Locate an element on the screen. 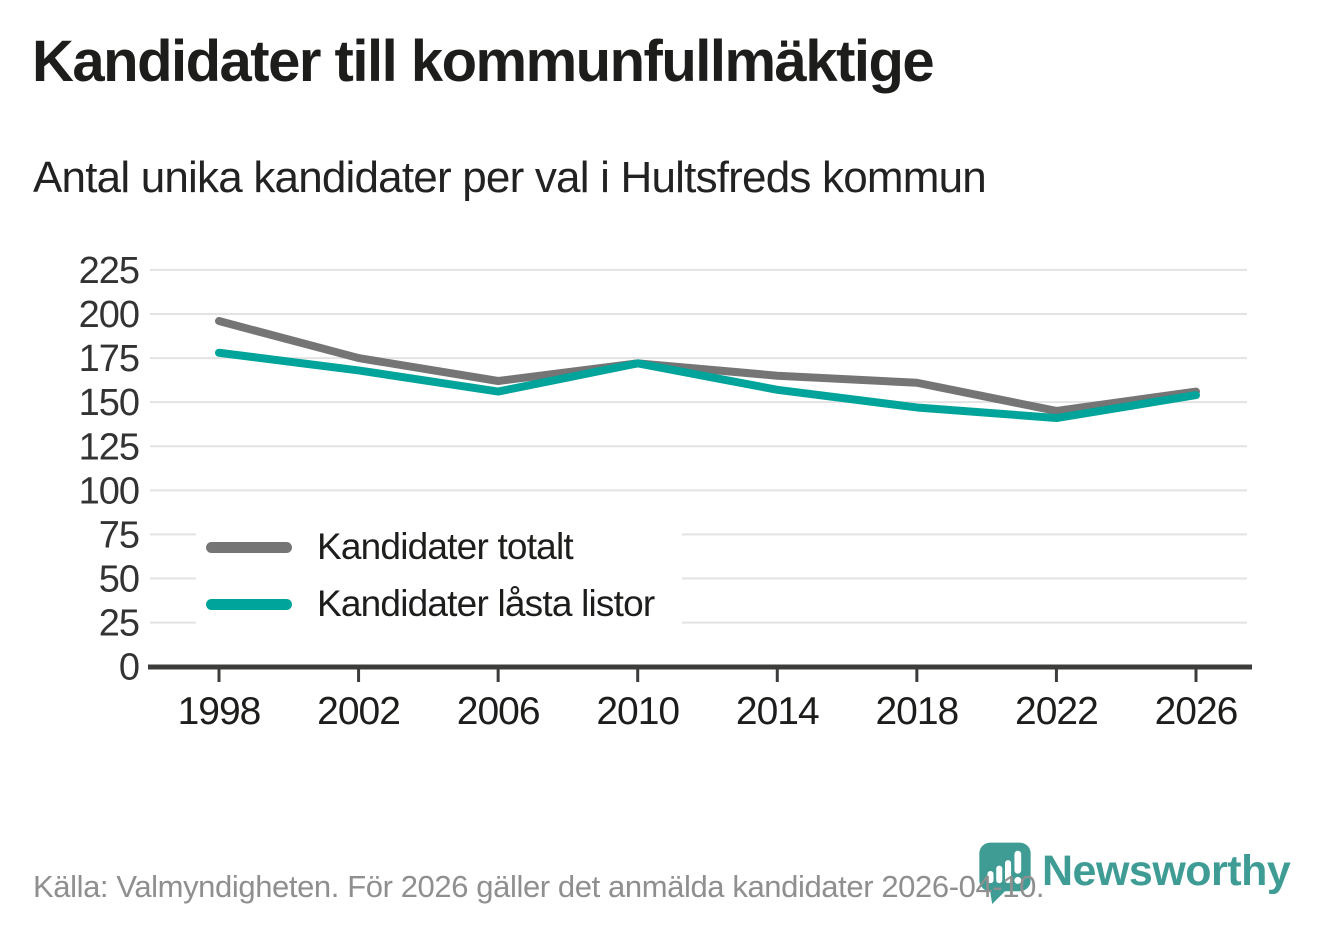  legend-item-kandidater-lasta-listor: Kandidater låsta listor is located at coordinates (430, 604).